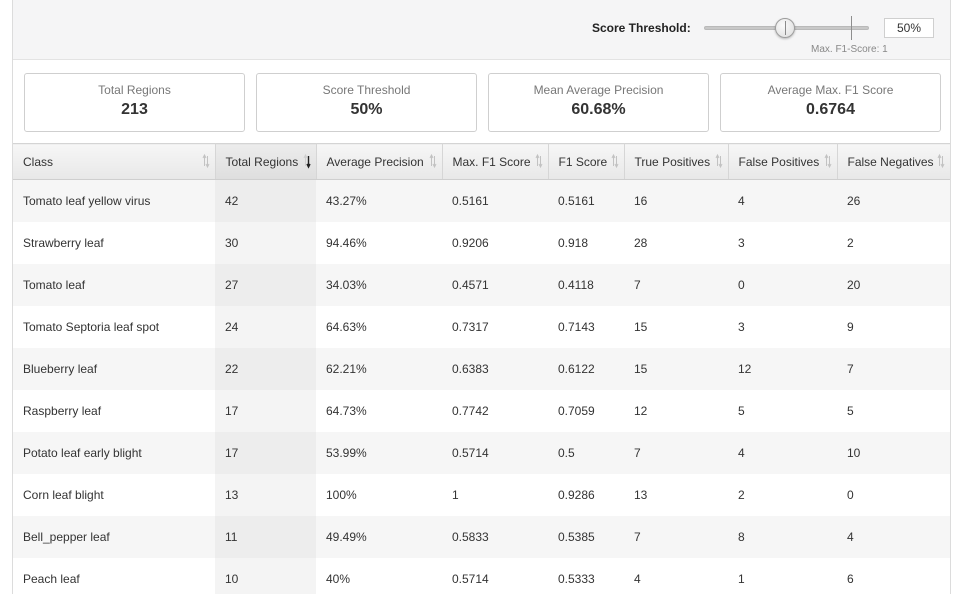 The width and height of the screenshot is (961, 594). Describe the element at coordinates (379, 452) in the screenshot. I see `cell-average-precision: 53.99%` at that location.